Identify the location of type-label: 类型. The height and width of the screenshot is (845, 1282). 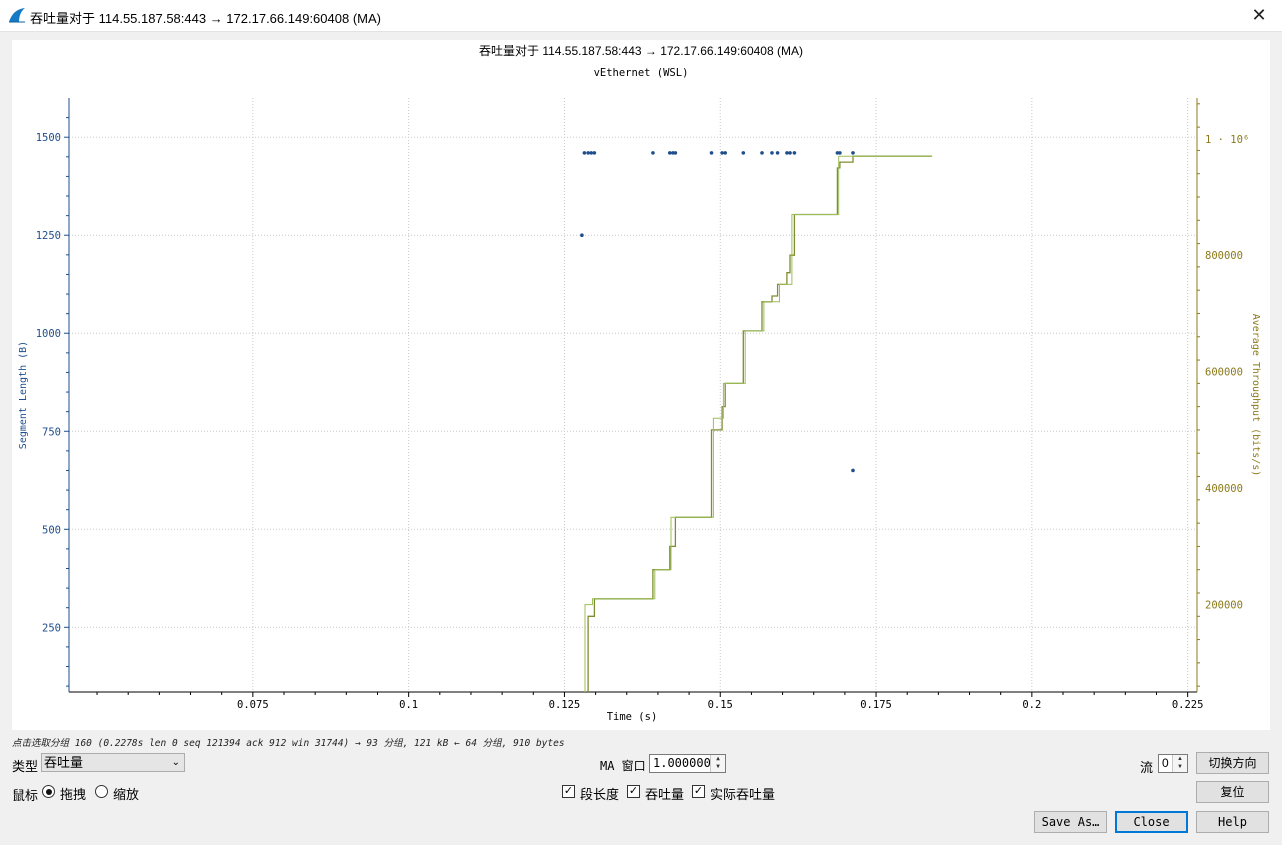
(25, 766).